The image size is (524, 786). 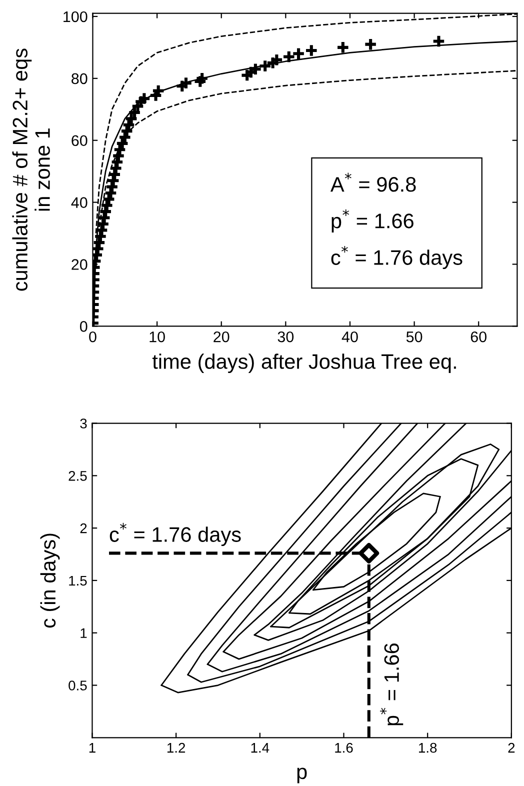 I want to click on annotation: p$^{*}$ = 1.66, so click(x=373, y=220).